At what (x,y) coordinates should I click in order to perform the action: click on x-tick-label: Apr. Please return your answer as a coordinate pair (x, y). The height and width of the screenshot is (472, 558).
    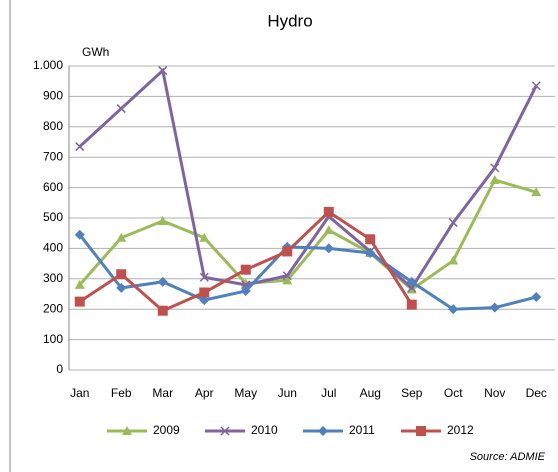
    Looking at the image, I should click on (204, 393).